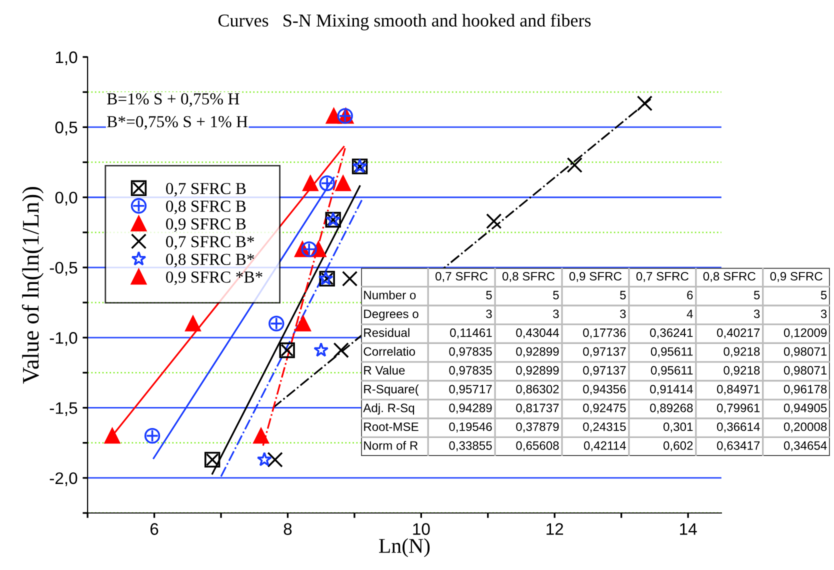  Describe the element at coordinates (390, 351) in the screenshot. I see `category-label: Correlatio` at that location.